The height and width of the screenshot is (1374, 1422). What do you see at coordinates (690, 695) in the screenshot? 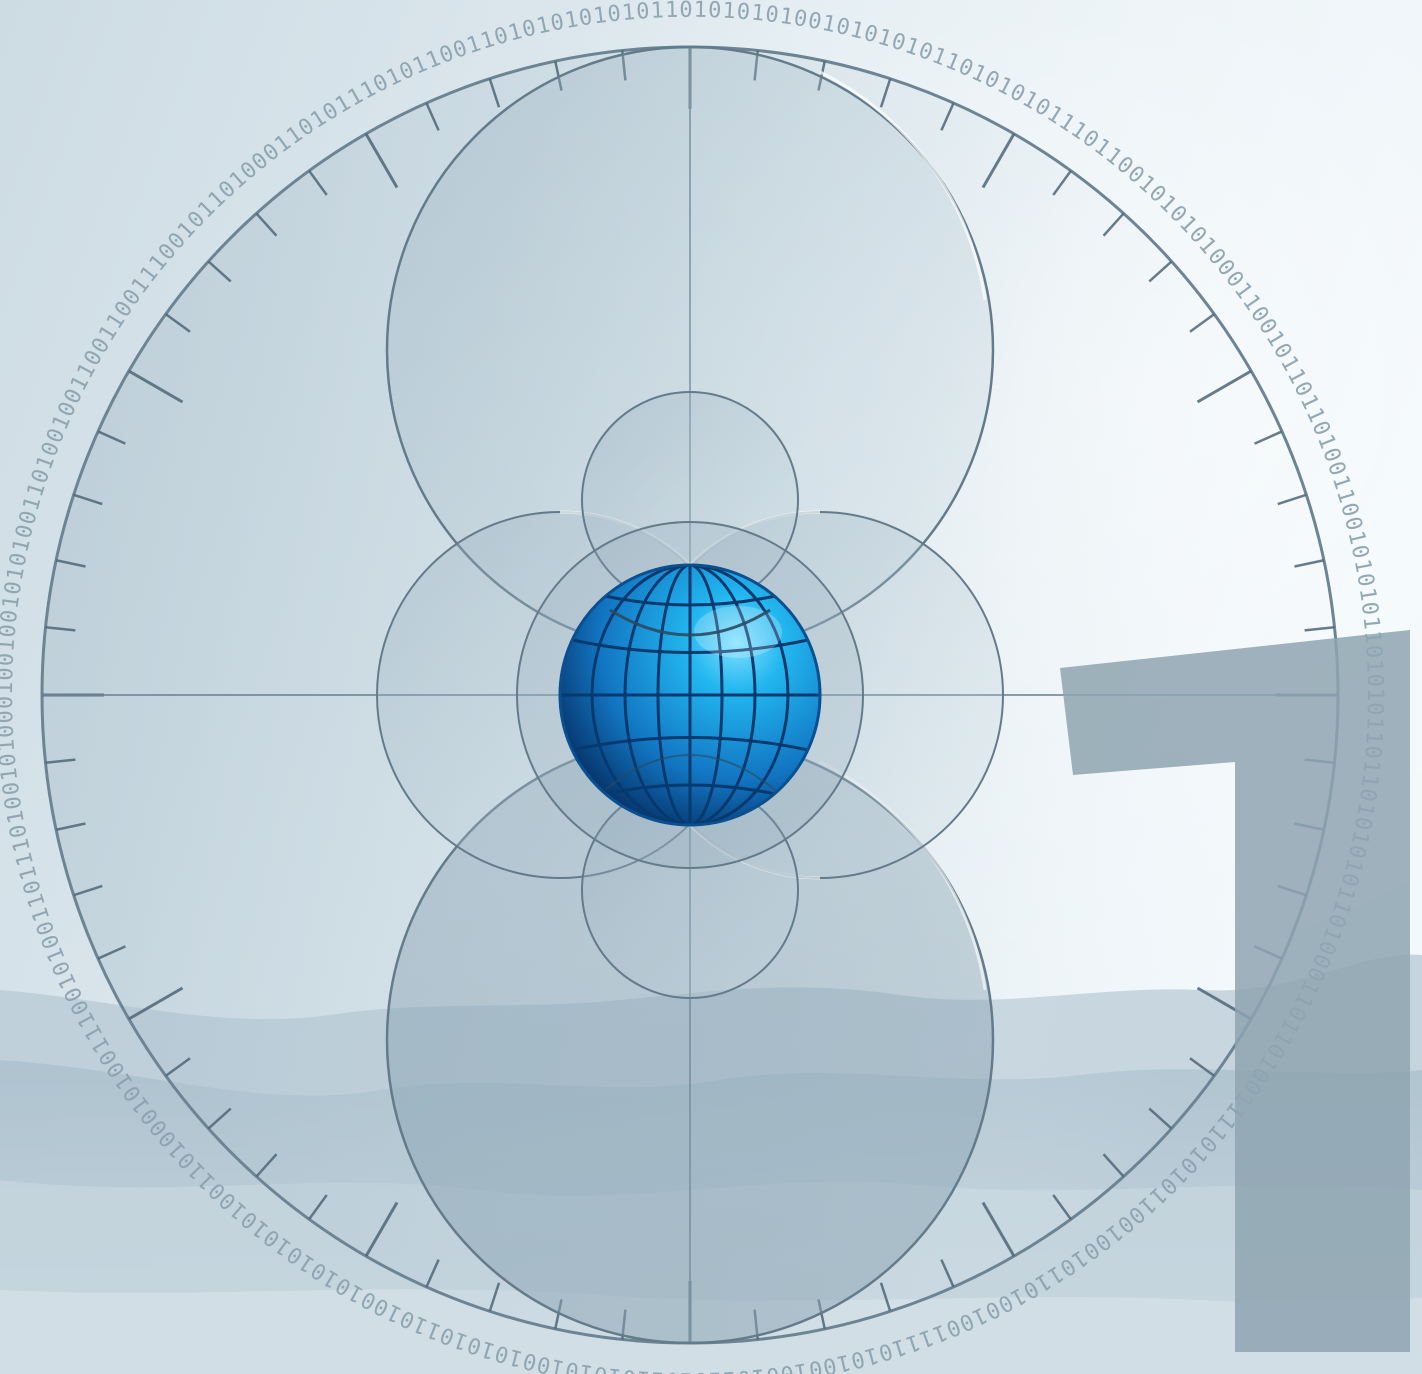
I see `globe-icon` at bounding box center [690, 695].